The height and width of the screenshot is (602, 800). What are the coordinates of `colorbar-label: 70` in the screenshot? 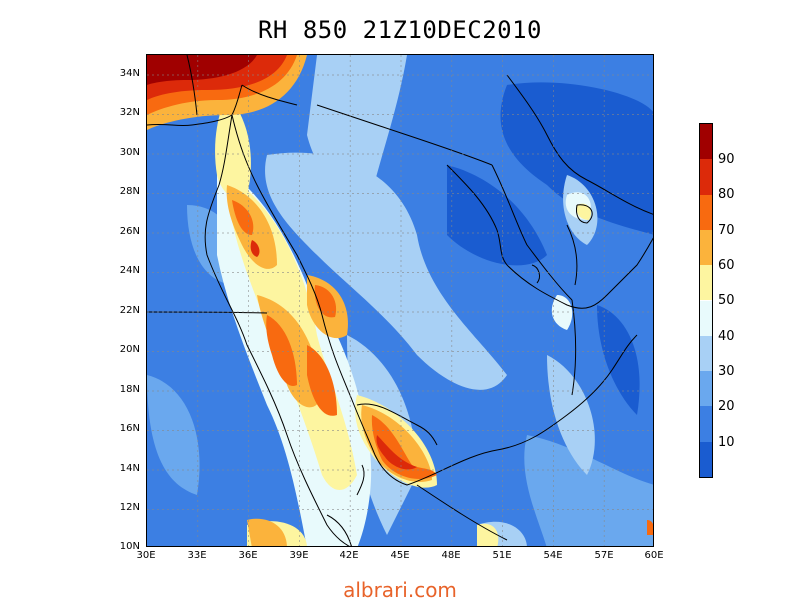 It's located at (726, 230).